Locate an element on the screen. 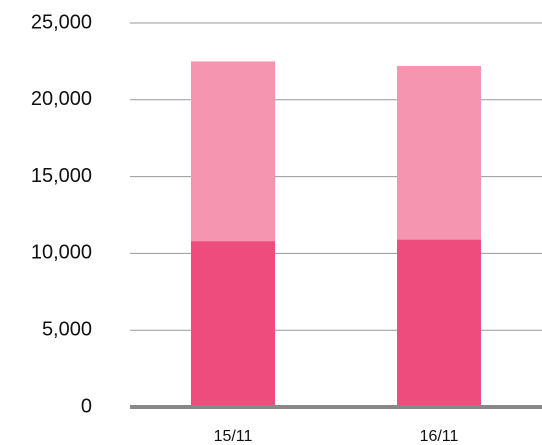 This screenshot has height=445, width=542. y-tick-label: 10,000 is located at coordinates (61, 253).